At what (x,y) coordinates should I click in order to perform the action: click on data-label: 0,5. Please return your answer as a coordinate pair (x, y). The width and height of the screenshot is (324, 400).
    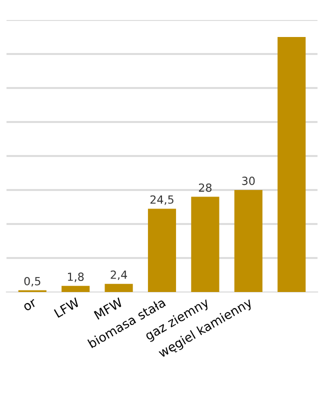
    Looking at the image, I should click on (32, 281).